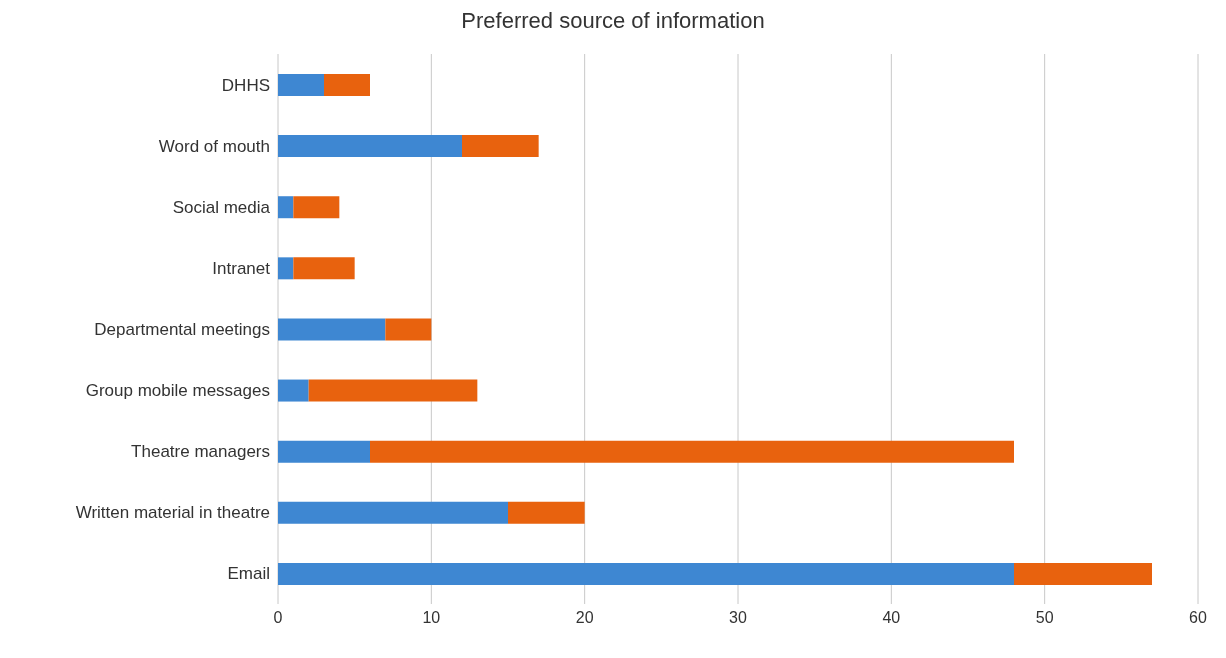 Image resolution: width=1226 pixels, height=658 pixels. Describe the element at coordinates (214, 146) in the screenshot. I see `y-tick-label: Word of mouth` at that location.